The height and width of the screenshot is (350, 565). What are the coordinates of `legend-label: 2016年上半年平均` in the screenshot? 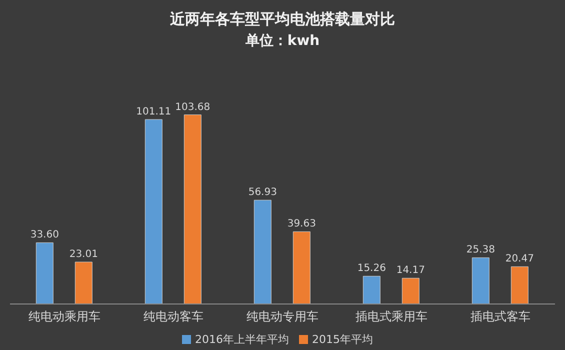 It's located at (242, 339).